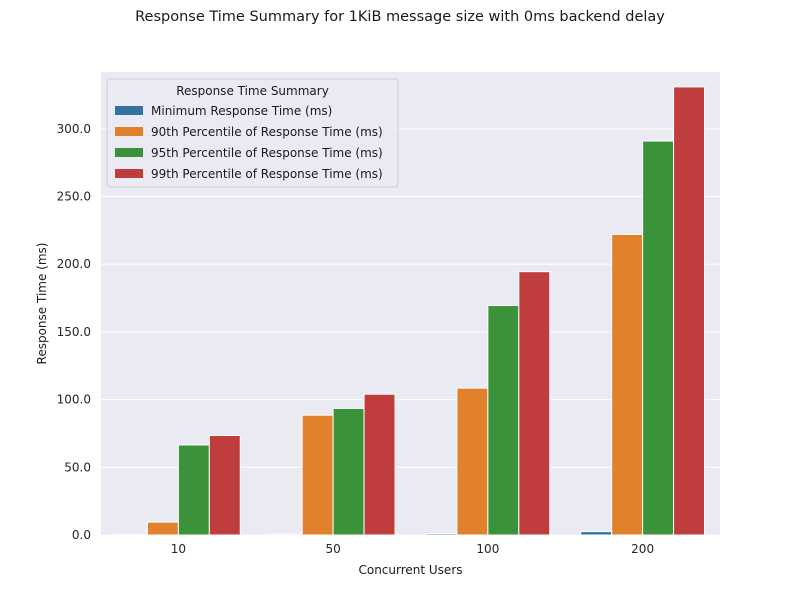  Describe the element at coordinates (74, 264) in the screenshot. I see `y-tick-label: 200.0` at that location.